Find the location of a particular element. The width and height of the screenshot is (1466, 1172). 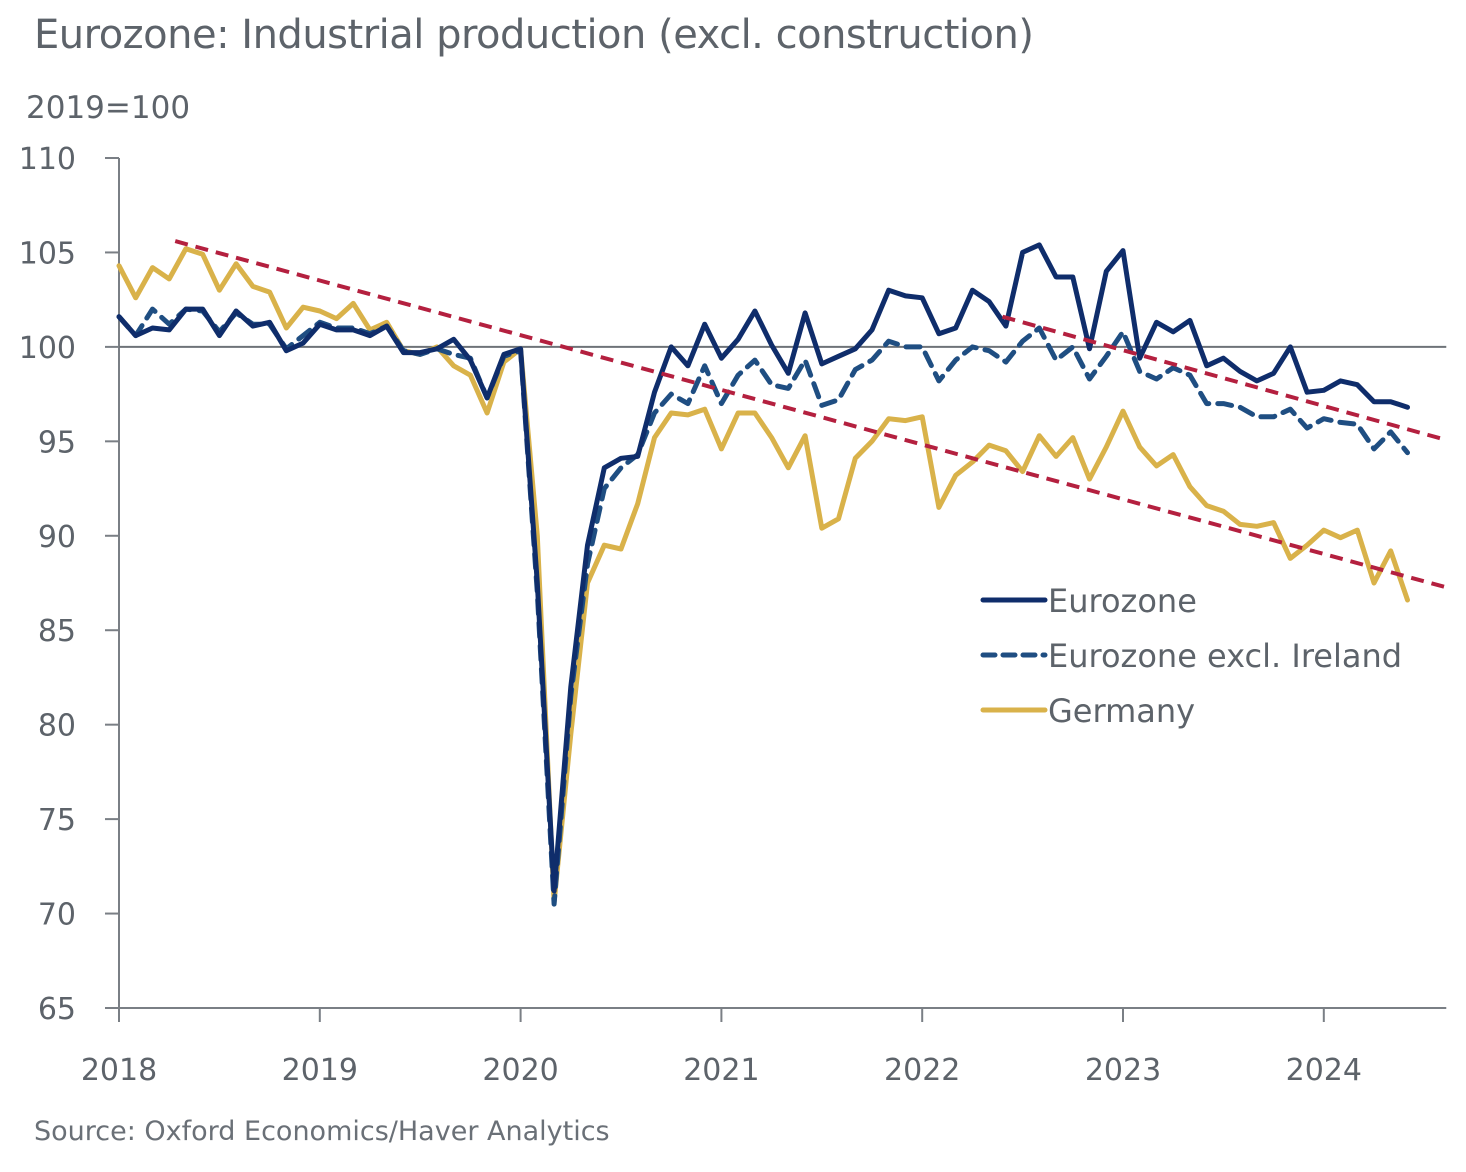

legend-label-eurozone: Eurozone is located at coordinates (1122, 601).